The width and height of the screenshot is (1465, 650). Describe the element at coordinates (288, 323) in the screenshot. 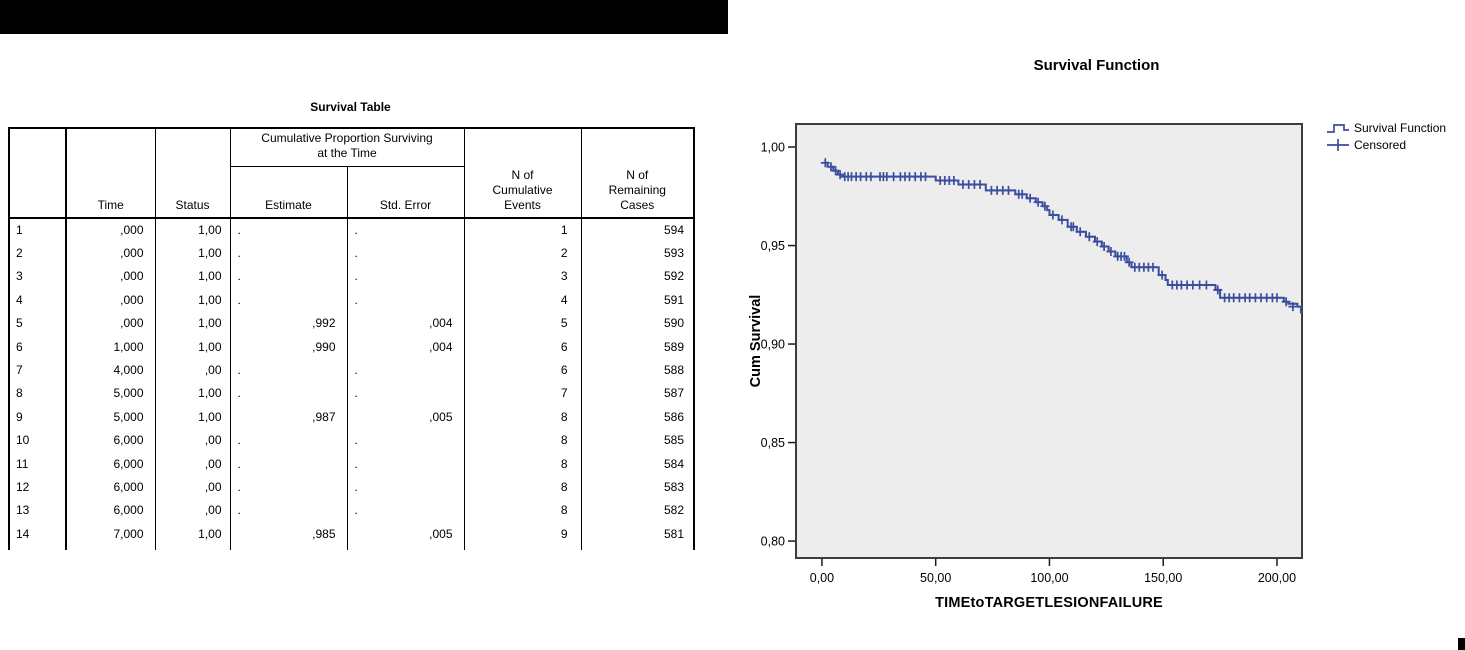

I see `cell-estimate: ,992` at that location.